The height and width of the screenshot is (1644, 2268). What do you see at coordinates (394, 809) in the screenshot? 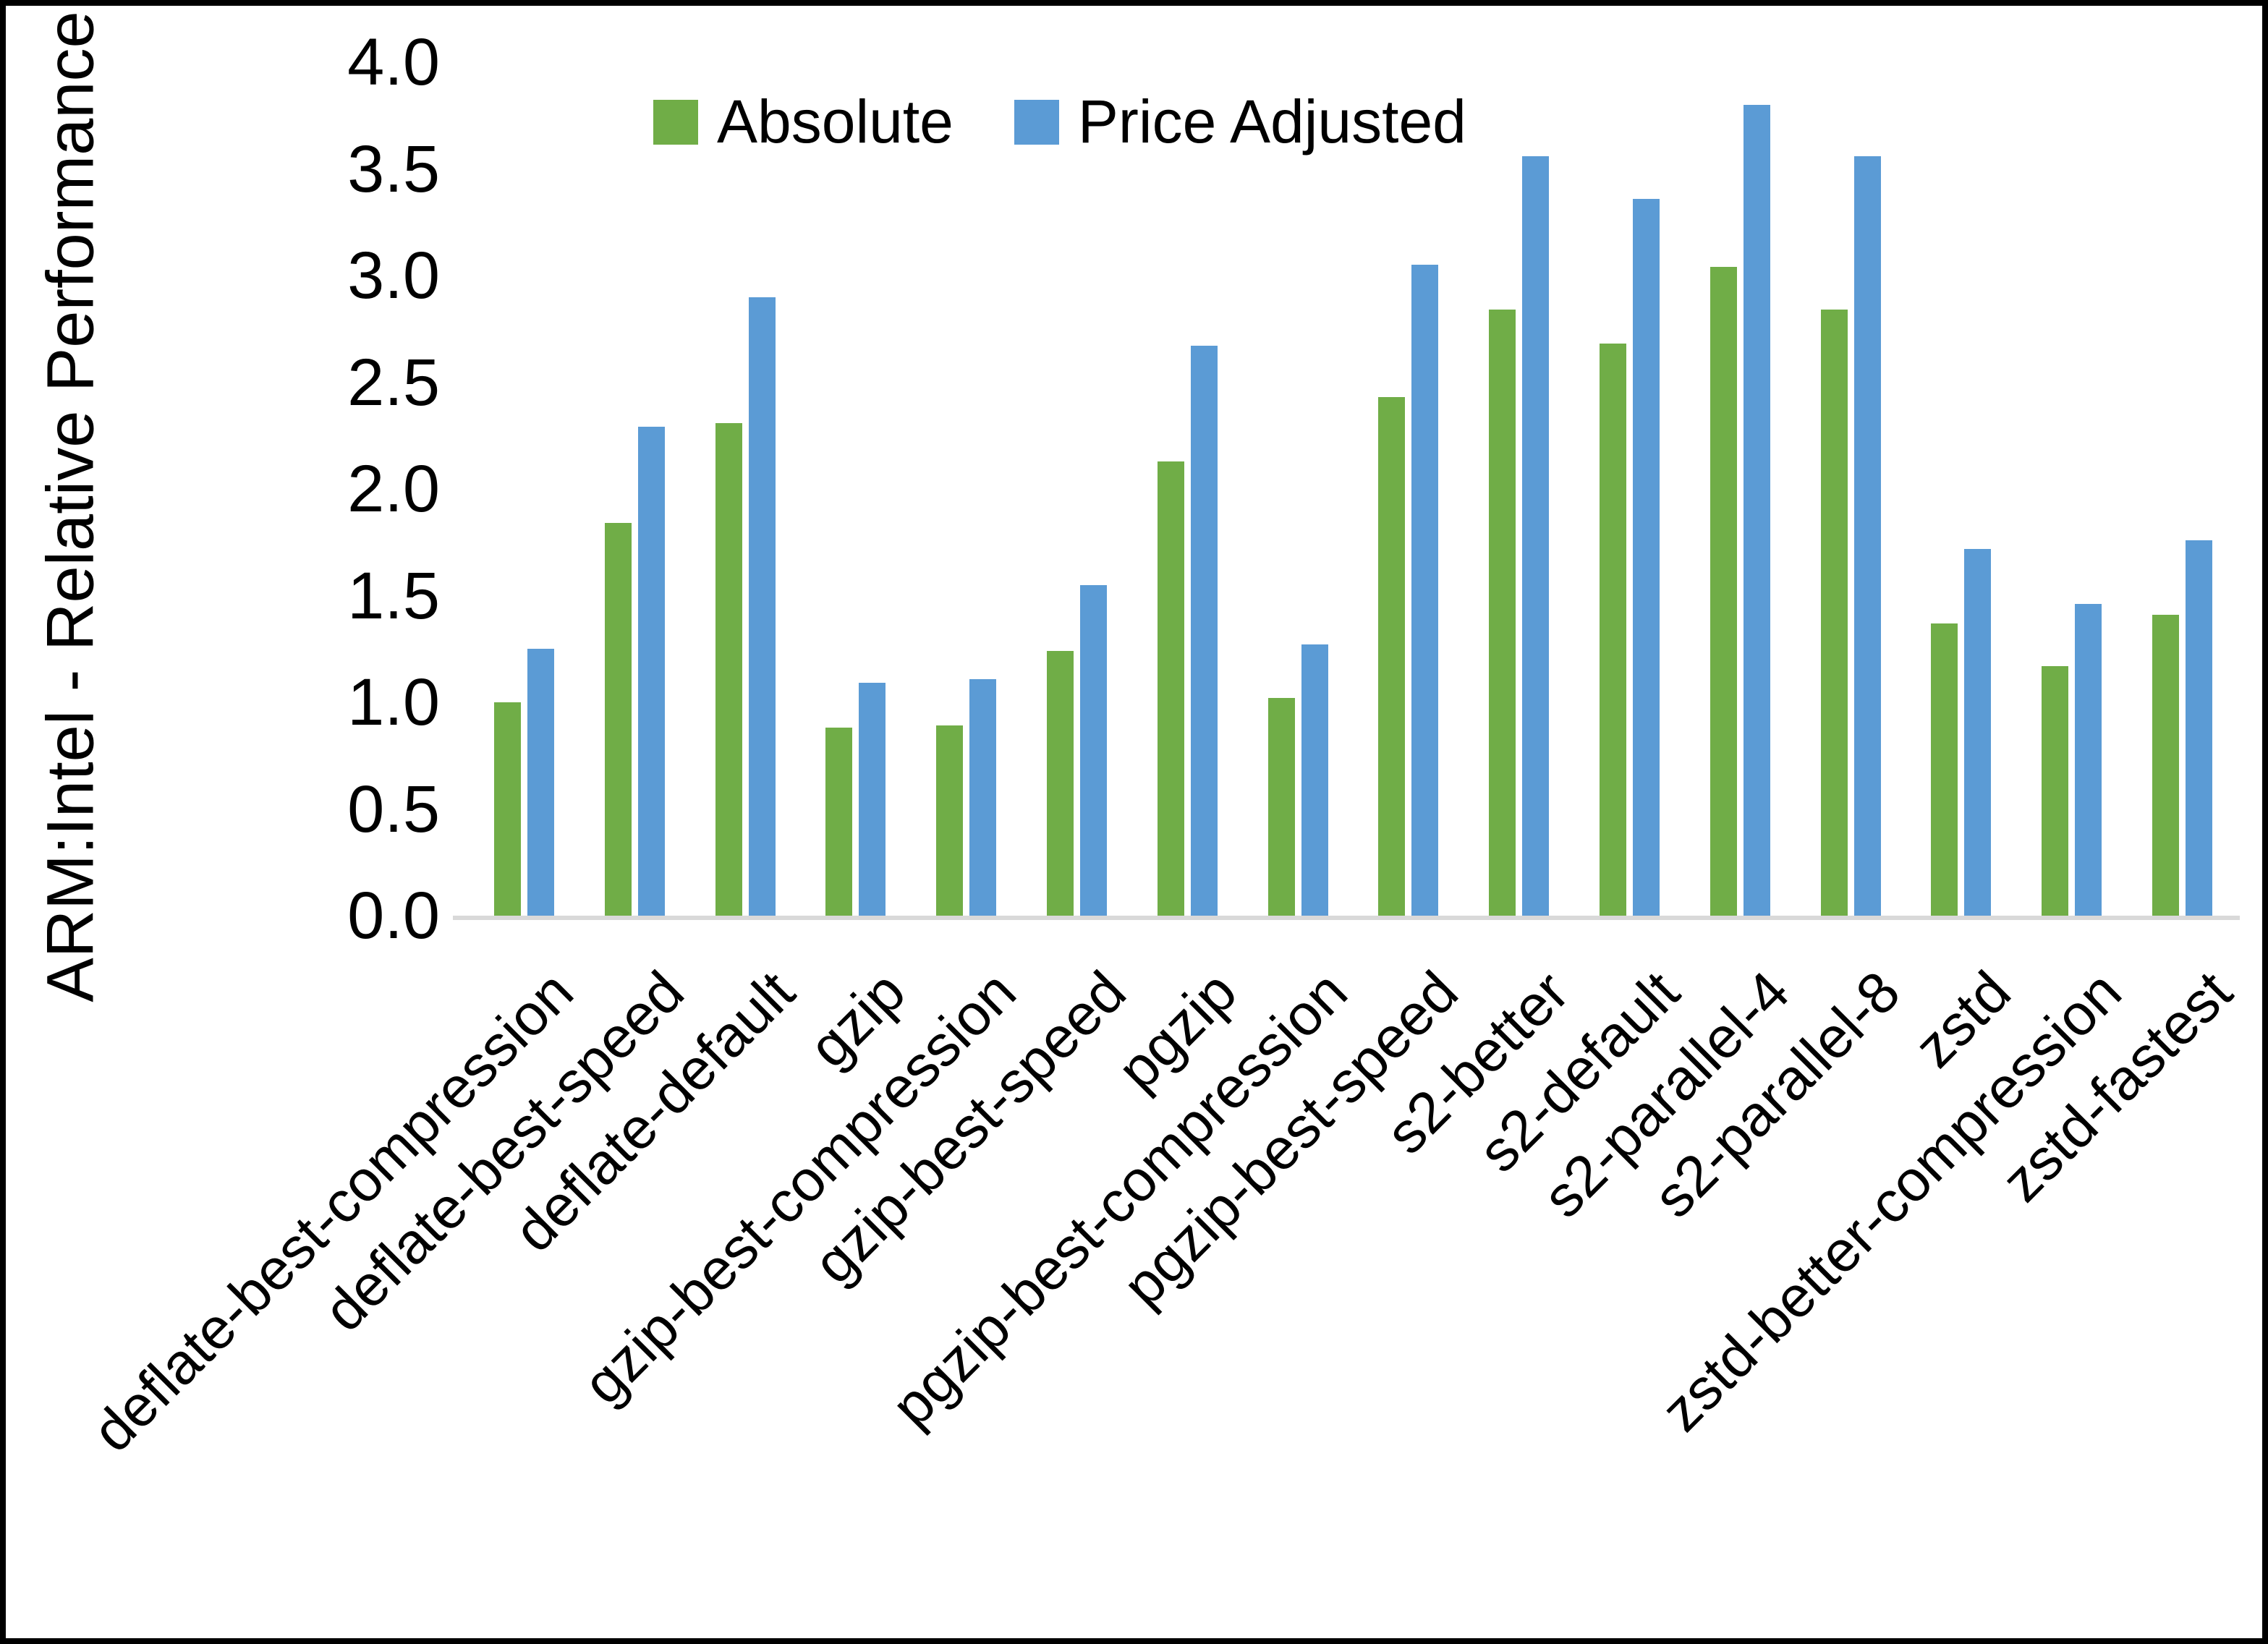
I see `y-tick-label-0.5: 0.5` at bounding box center [394, 809].